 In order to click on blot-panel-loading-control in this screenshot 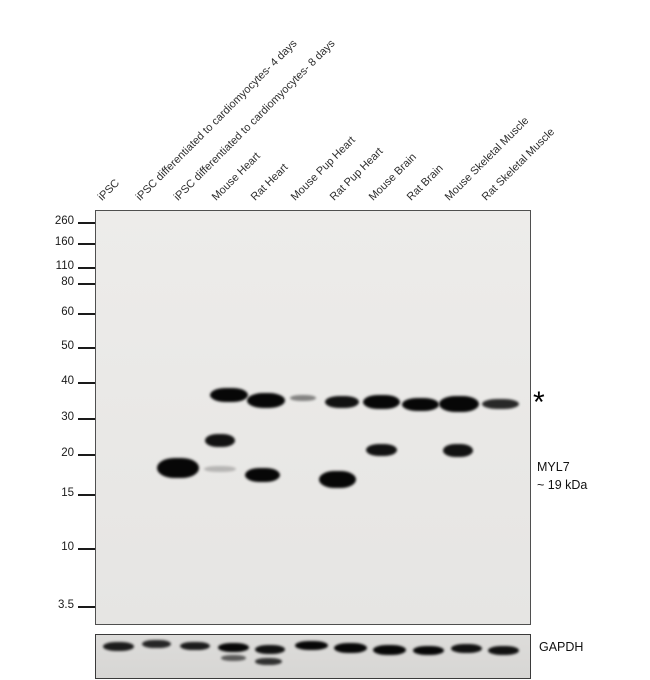, I will do `click(313, 656)`.